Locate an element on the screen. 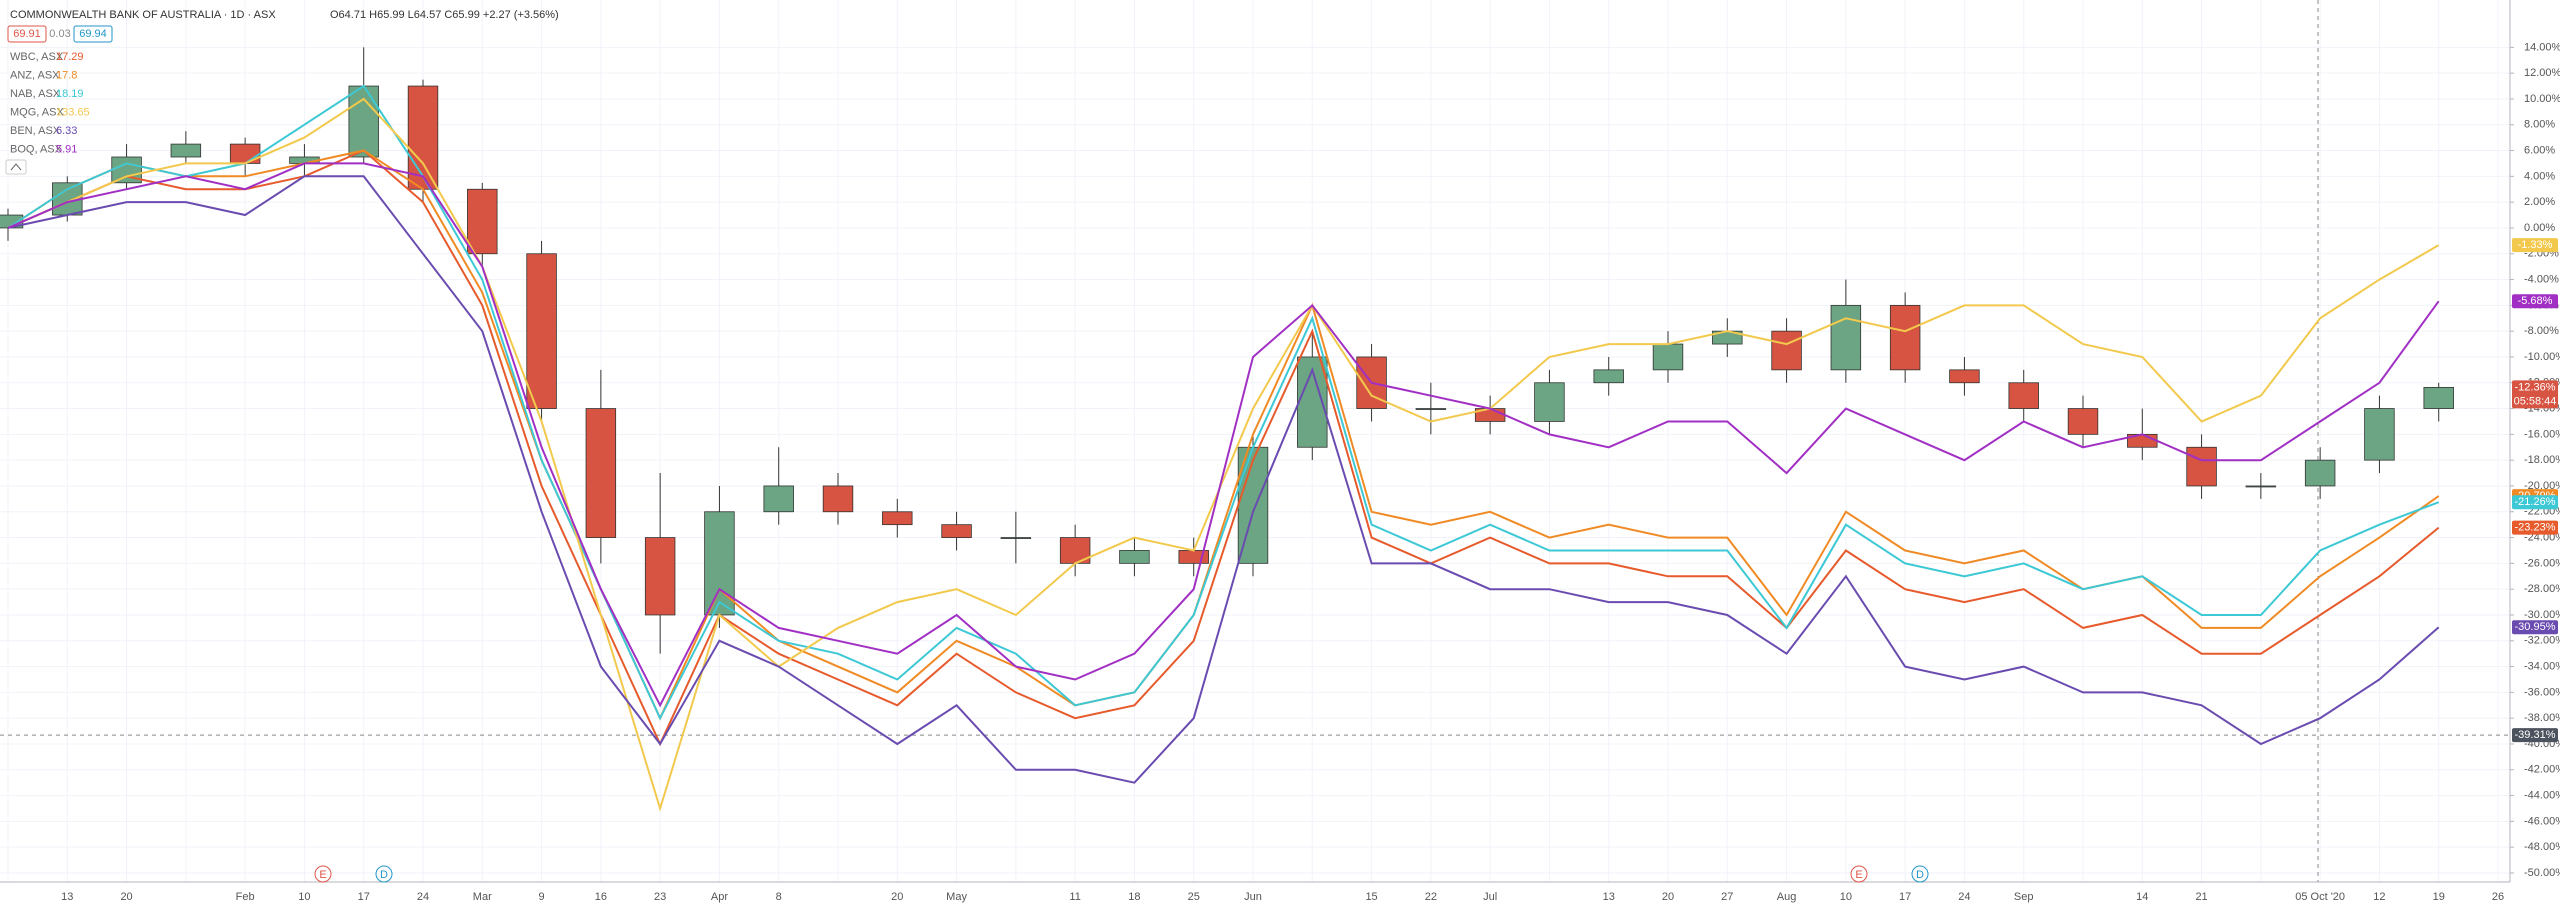 The height and width of the screenshot is (907, 2560). countdown: 05:58:44 is located at coordinates (2535, 401).